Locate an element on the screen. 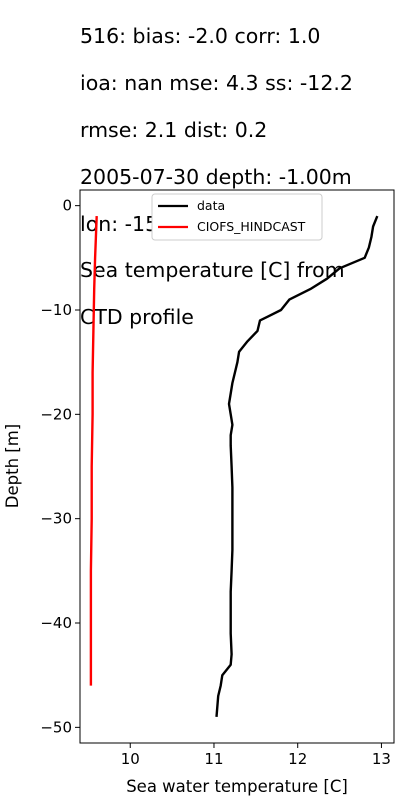 The image size is (400, 800). series-line-ciofs-hindcast is located at coordinates (93, 451).